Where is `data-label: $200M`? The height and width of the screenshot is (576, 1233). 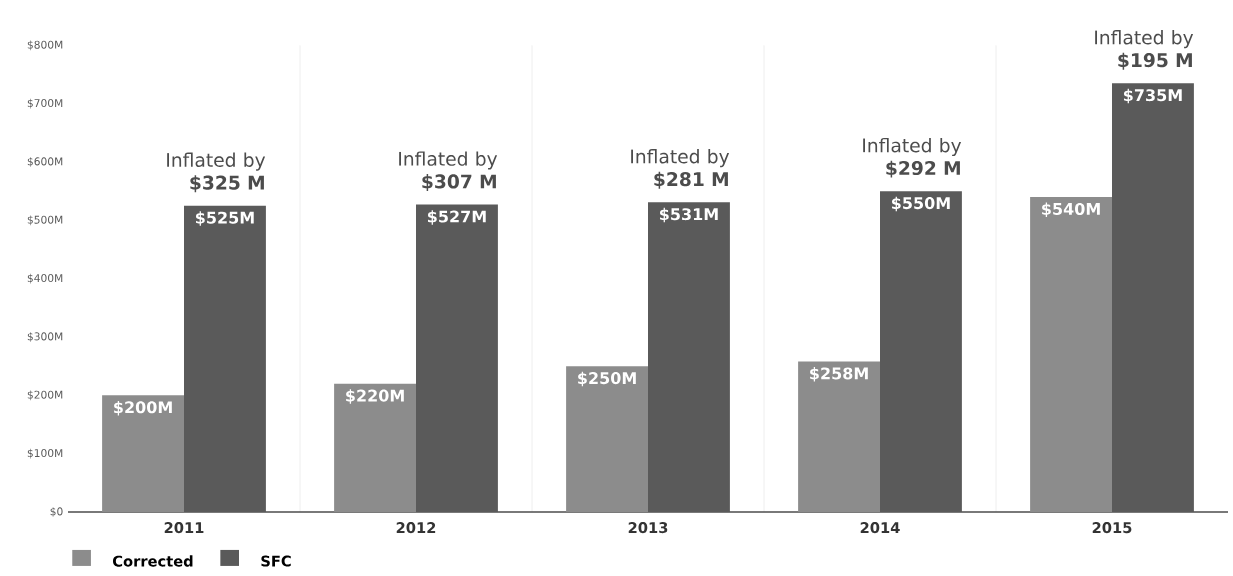 data-label: $200M is located at coordinates (143, 408).